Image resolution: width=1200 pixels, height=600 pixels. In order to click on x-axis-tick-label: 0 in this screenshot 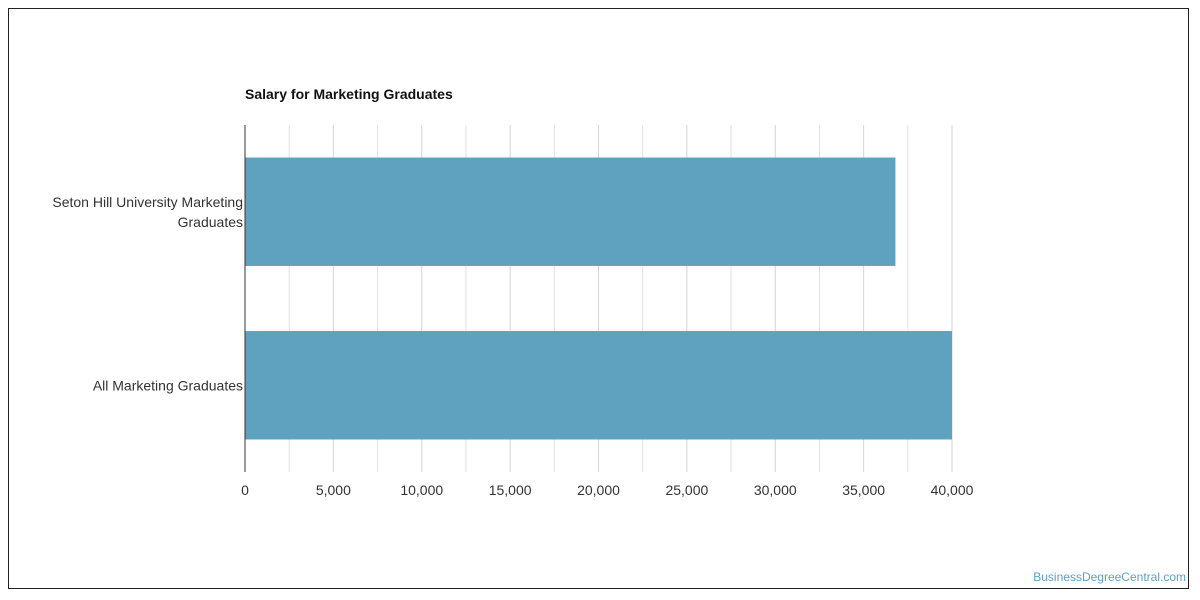, I will do `click(245, 490)`.